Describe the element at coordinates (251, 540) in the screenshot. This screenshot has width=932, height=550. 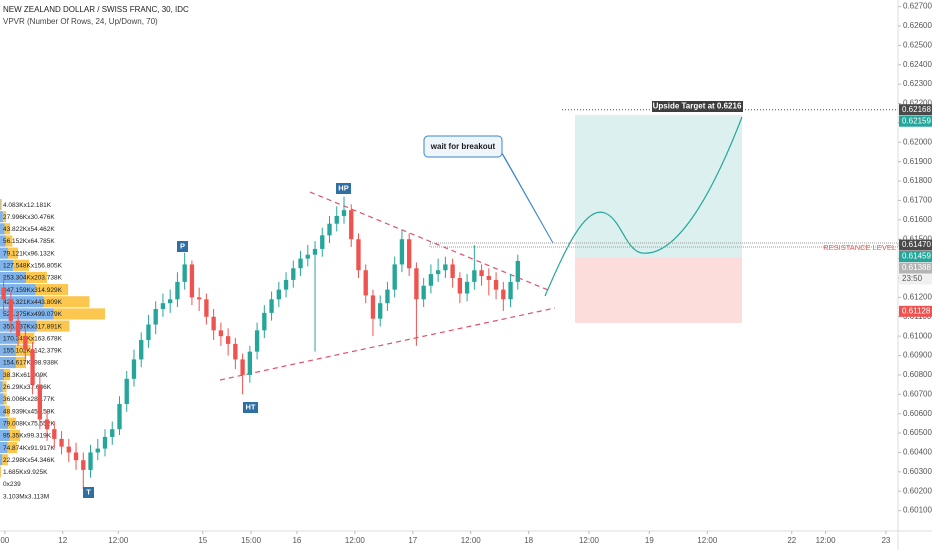
I see `x-tick-label: 15:00` at that location.